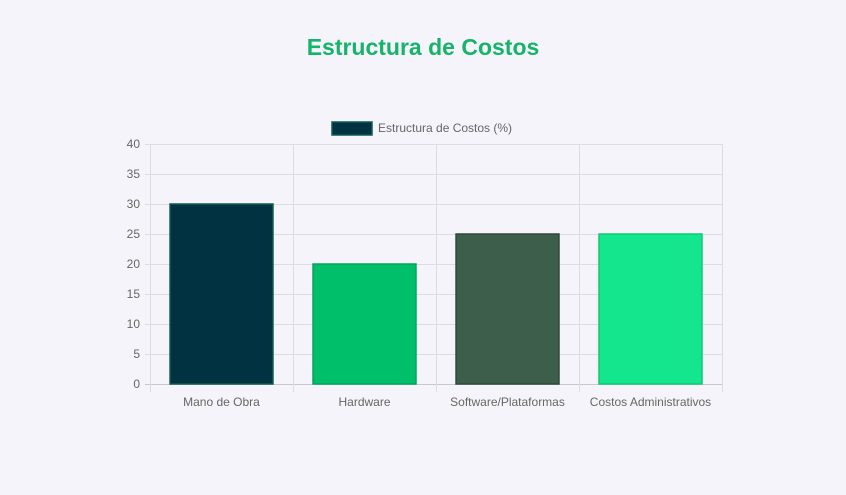 Image resolution: width=846 pixels, height=495 pixels. What do you see at coordinates (134, 174) in the screenshot?
I see `y-tick-label: 35` at bounding box center [134, 174].